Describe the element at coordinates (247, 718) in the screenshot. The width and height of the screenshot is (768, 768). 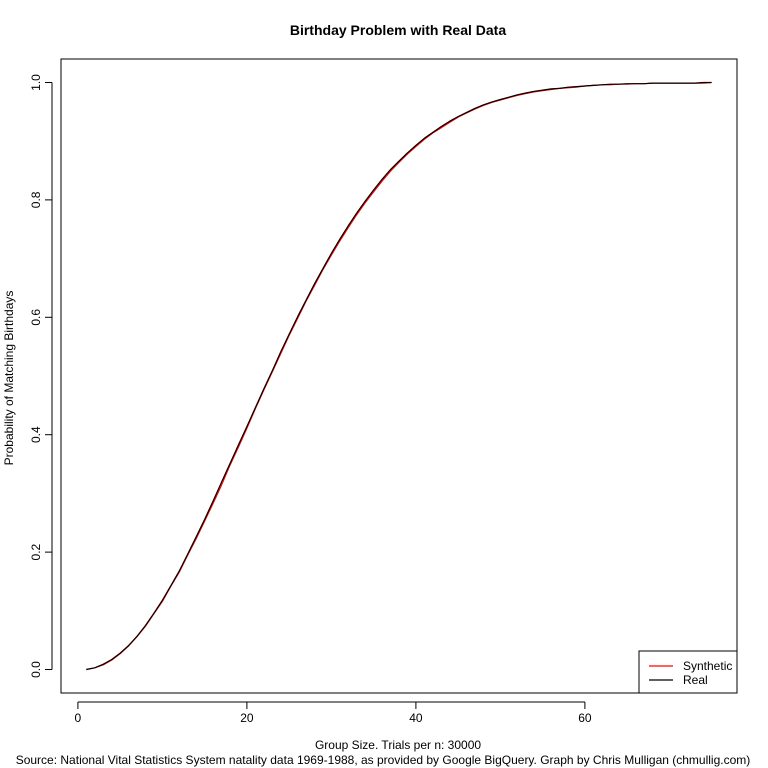
I see `x-tick-label: 20` at that location.